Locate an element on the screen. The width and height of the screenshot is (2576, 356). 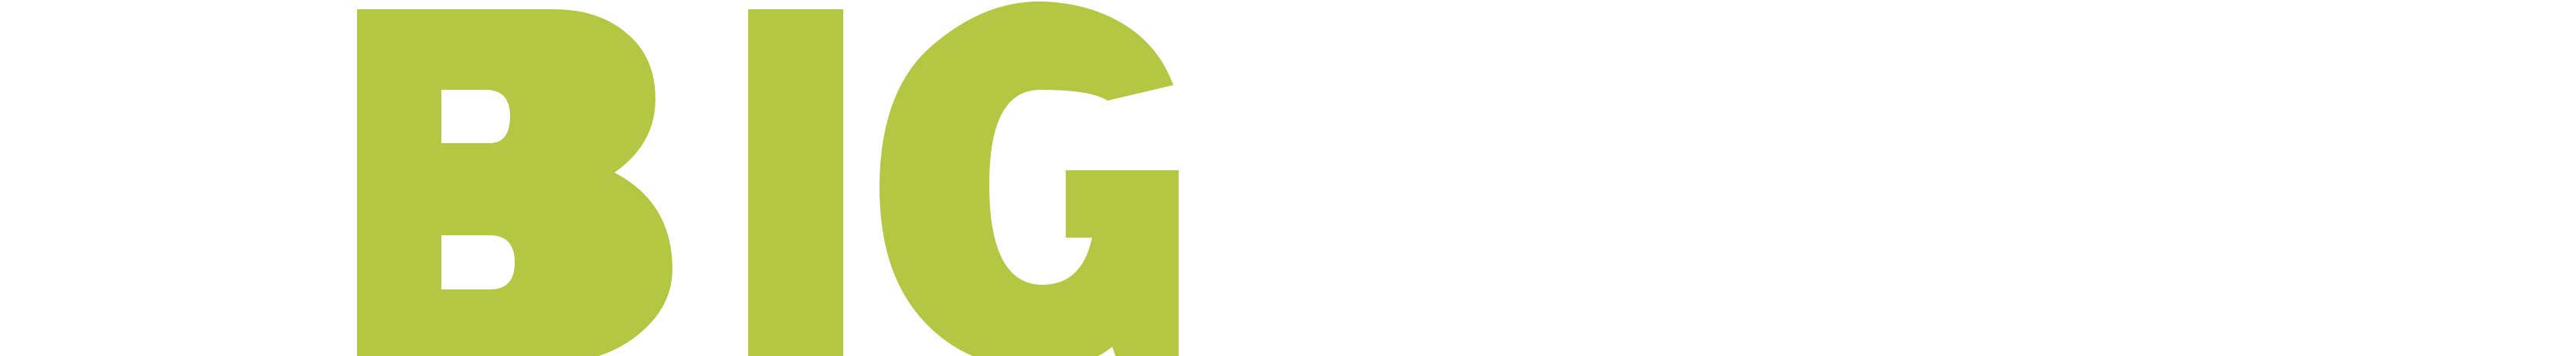
logo-letter-b is located at coordinates (514, 182).